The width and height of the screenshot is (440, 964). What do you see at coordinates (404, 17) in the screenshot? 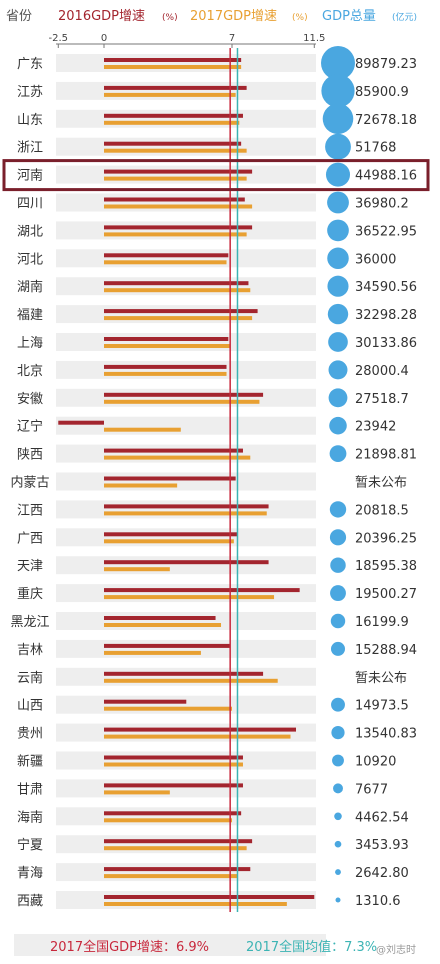
I see `legend-total-unit: (亿元)` at bounding box center [404, 17].